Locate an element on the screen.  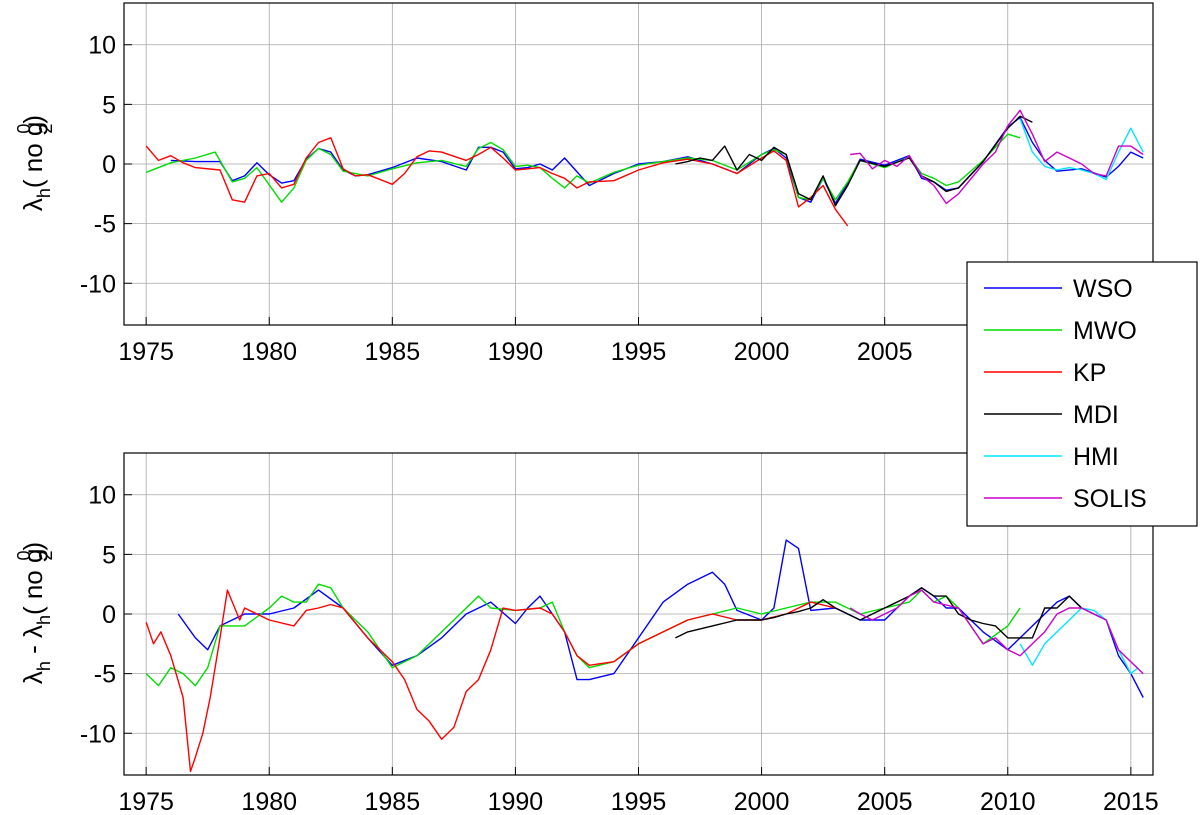
legend-label: SOLIS is located at coordinates (1110, 499).